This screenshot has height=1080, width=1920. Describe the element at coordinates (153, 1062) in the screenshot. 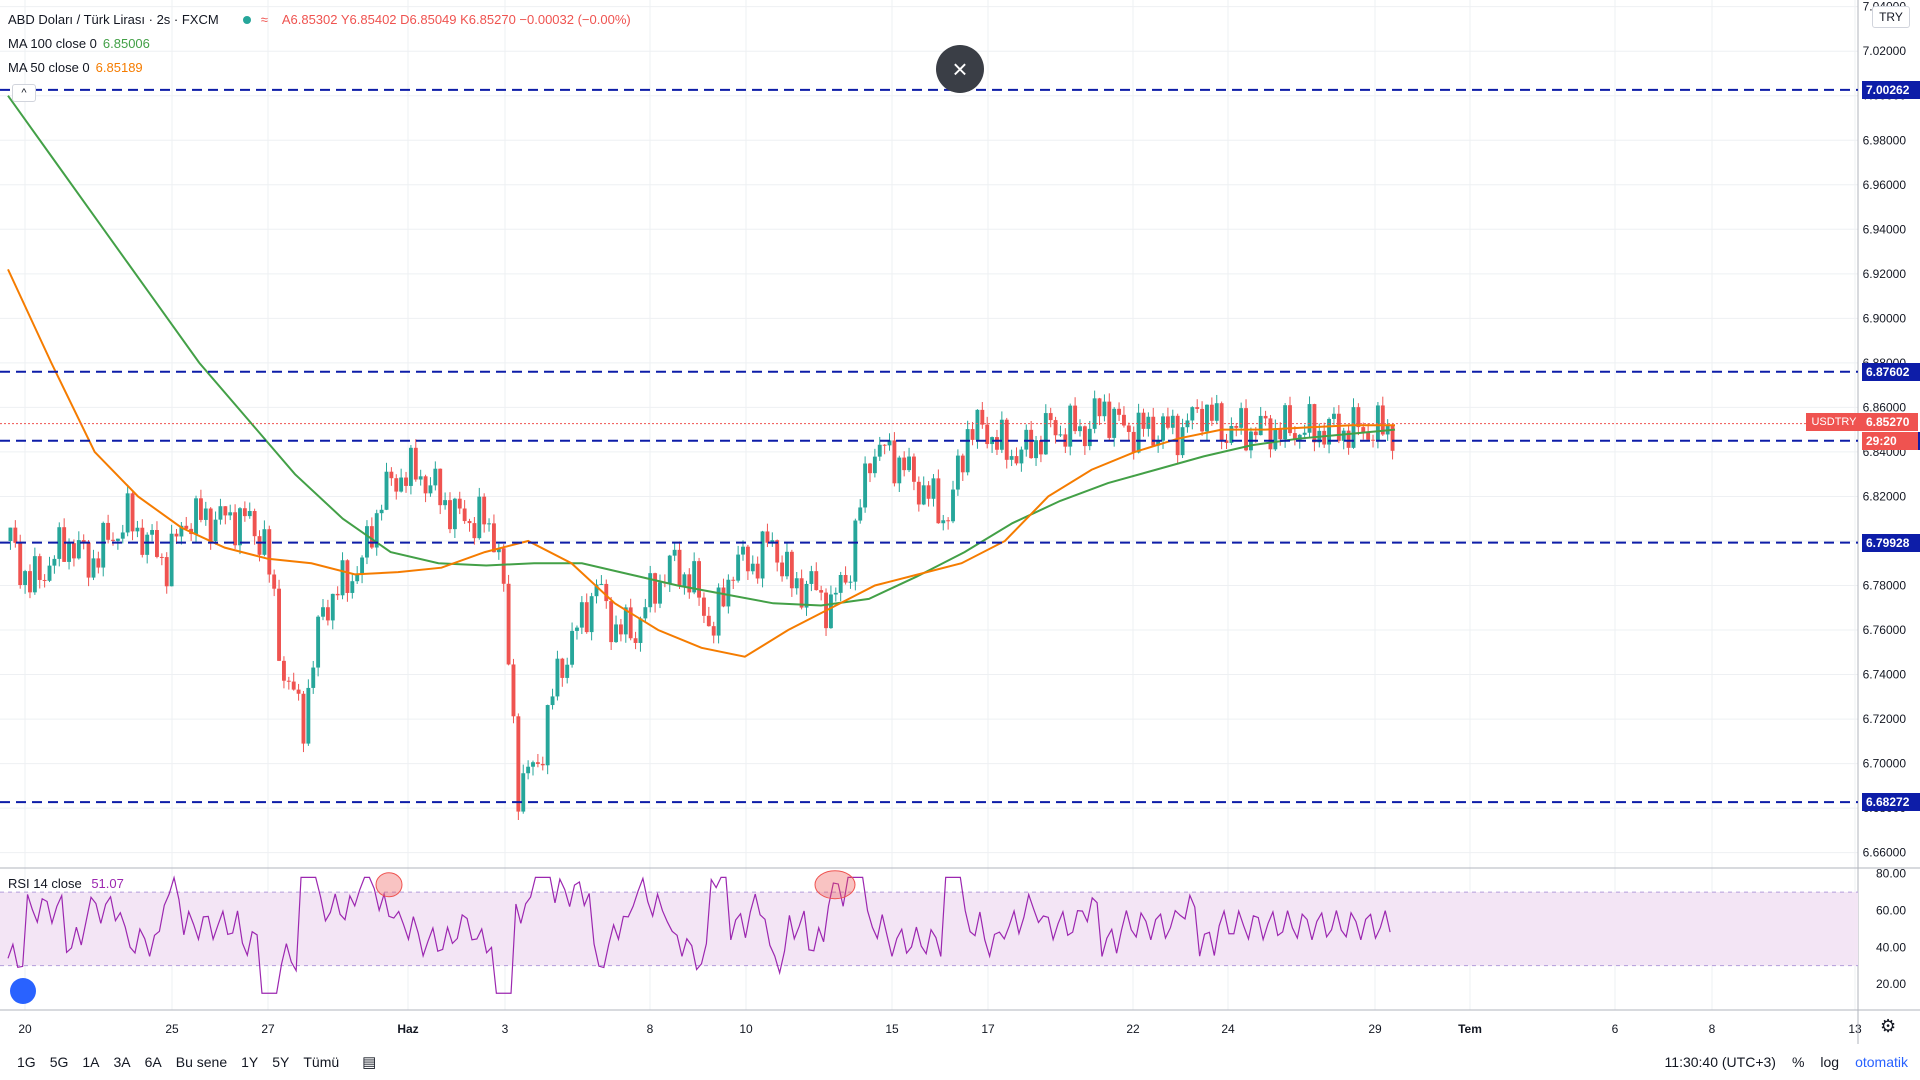

I see `range-4: 6A` at that location.